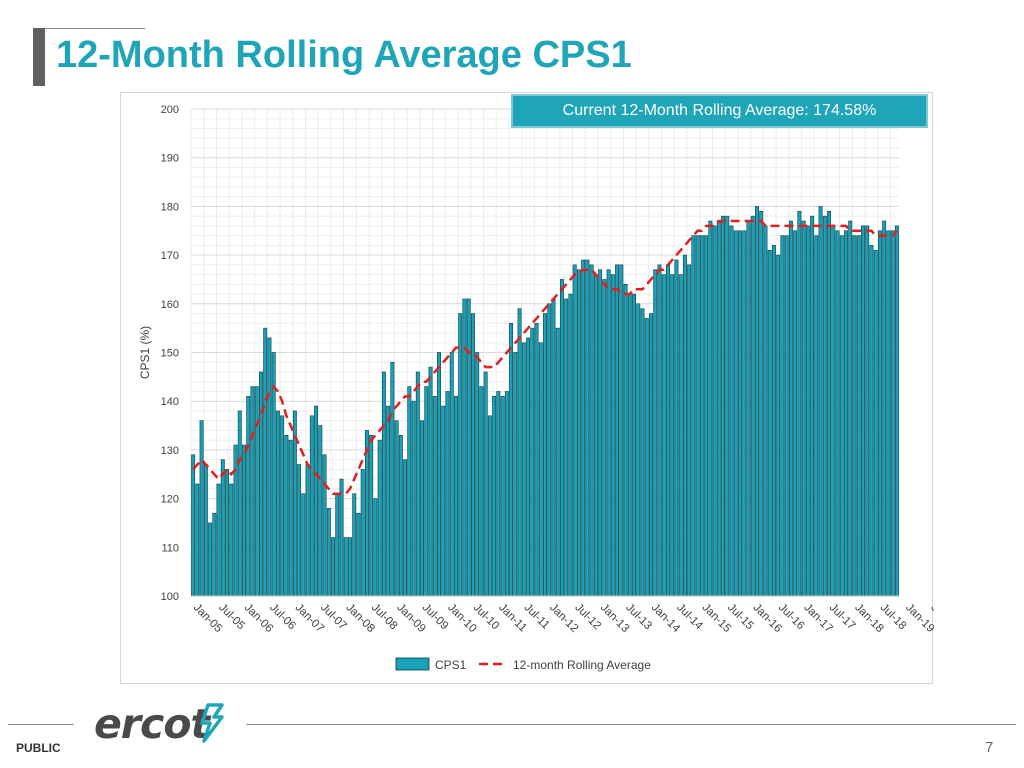  I want to click on y-tick-label: 130, so click(170, 451).